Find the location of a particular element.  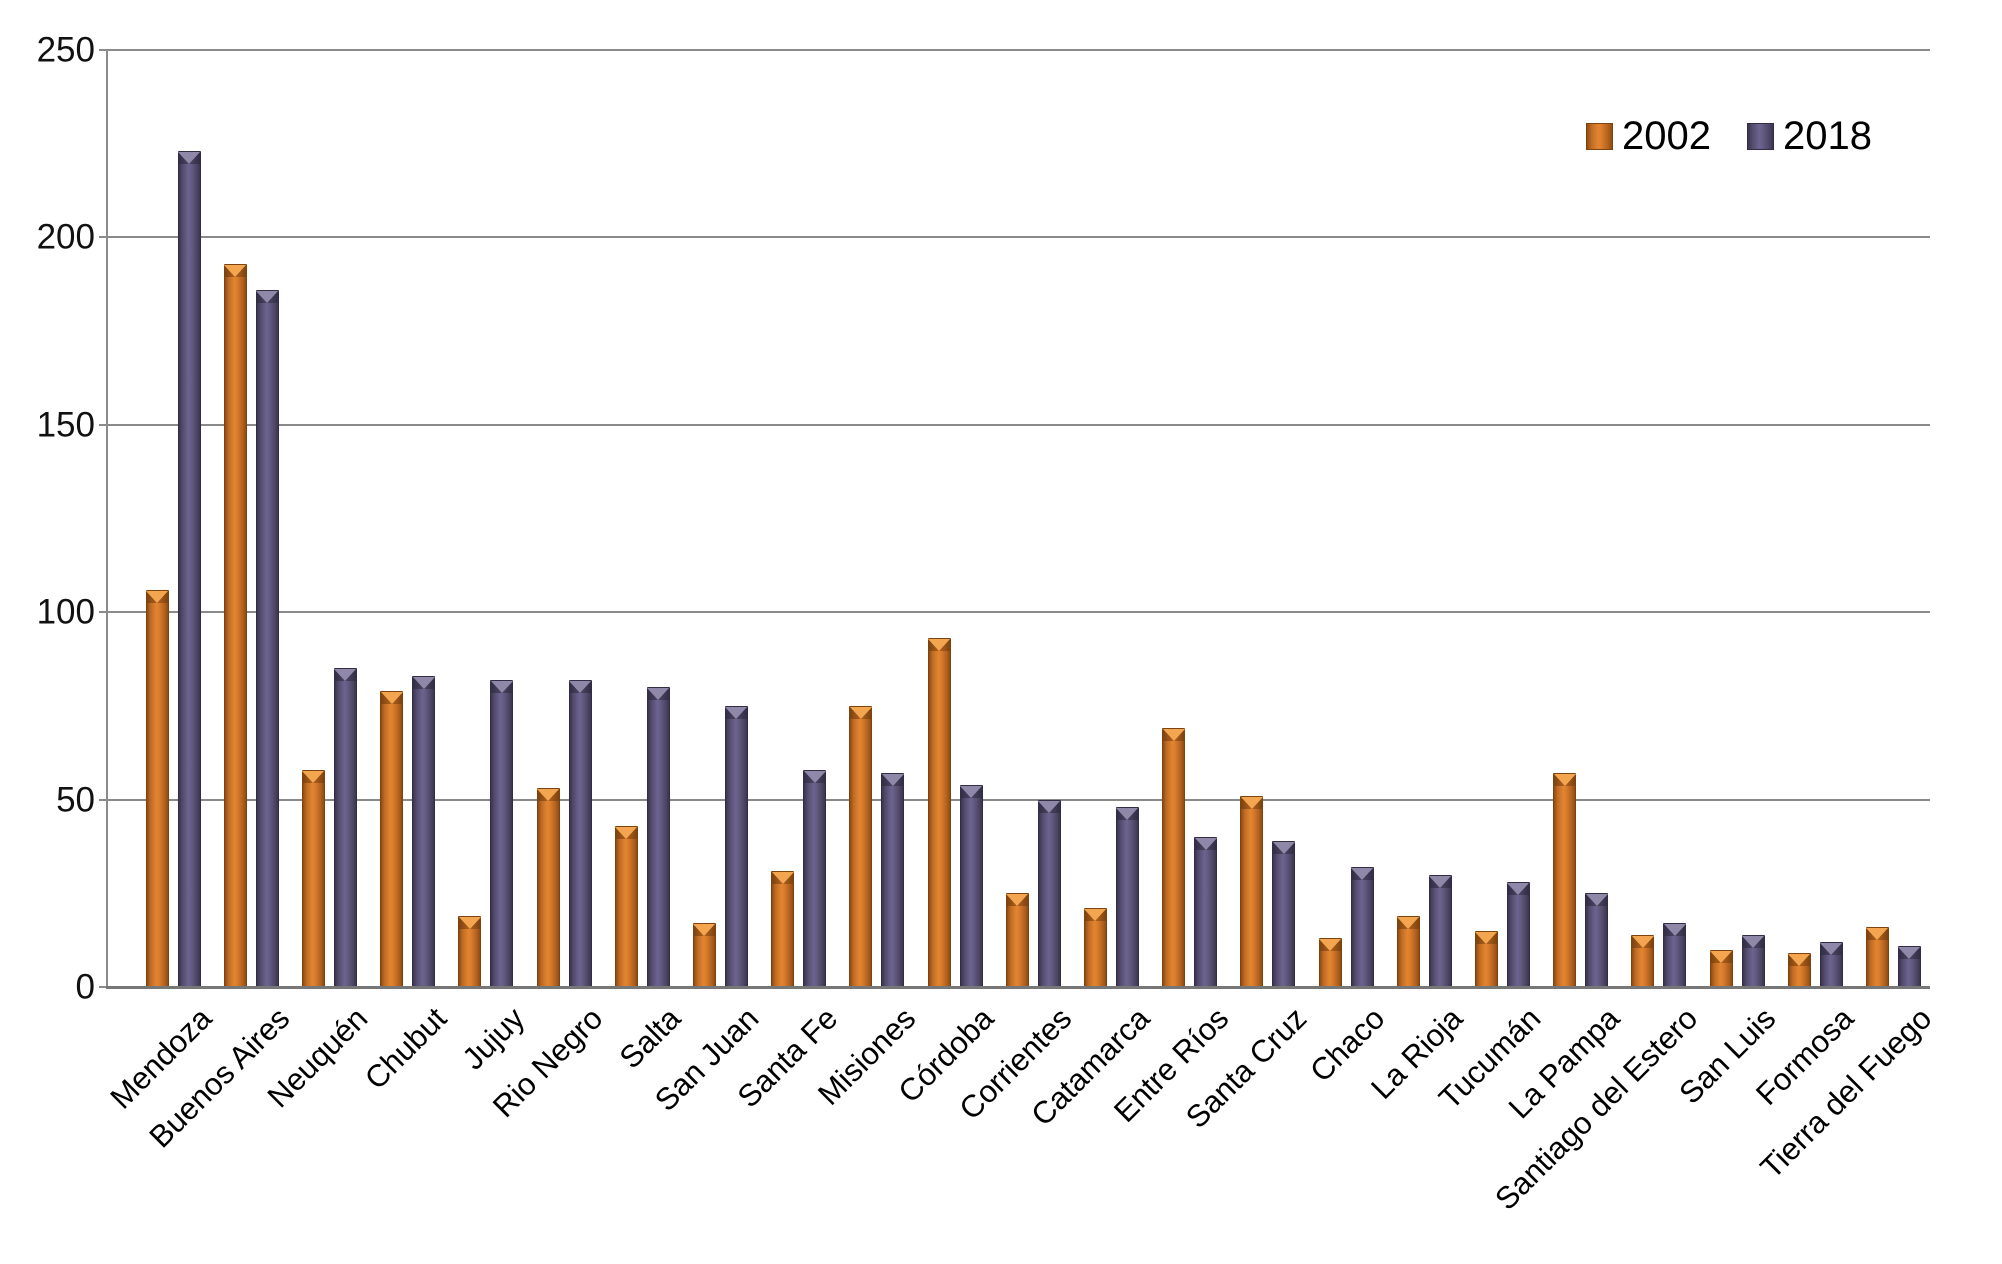

bar-2018-mendoza is located at coordinates (189, 569).